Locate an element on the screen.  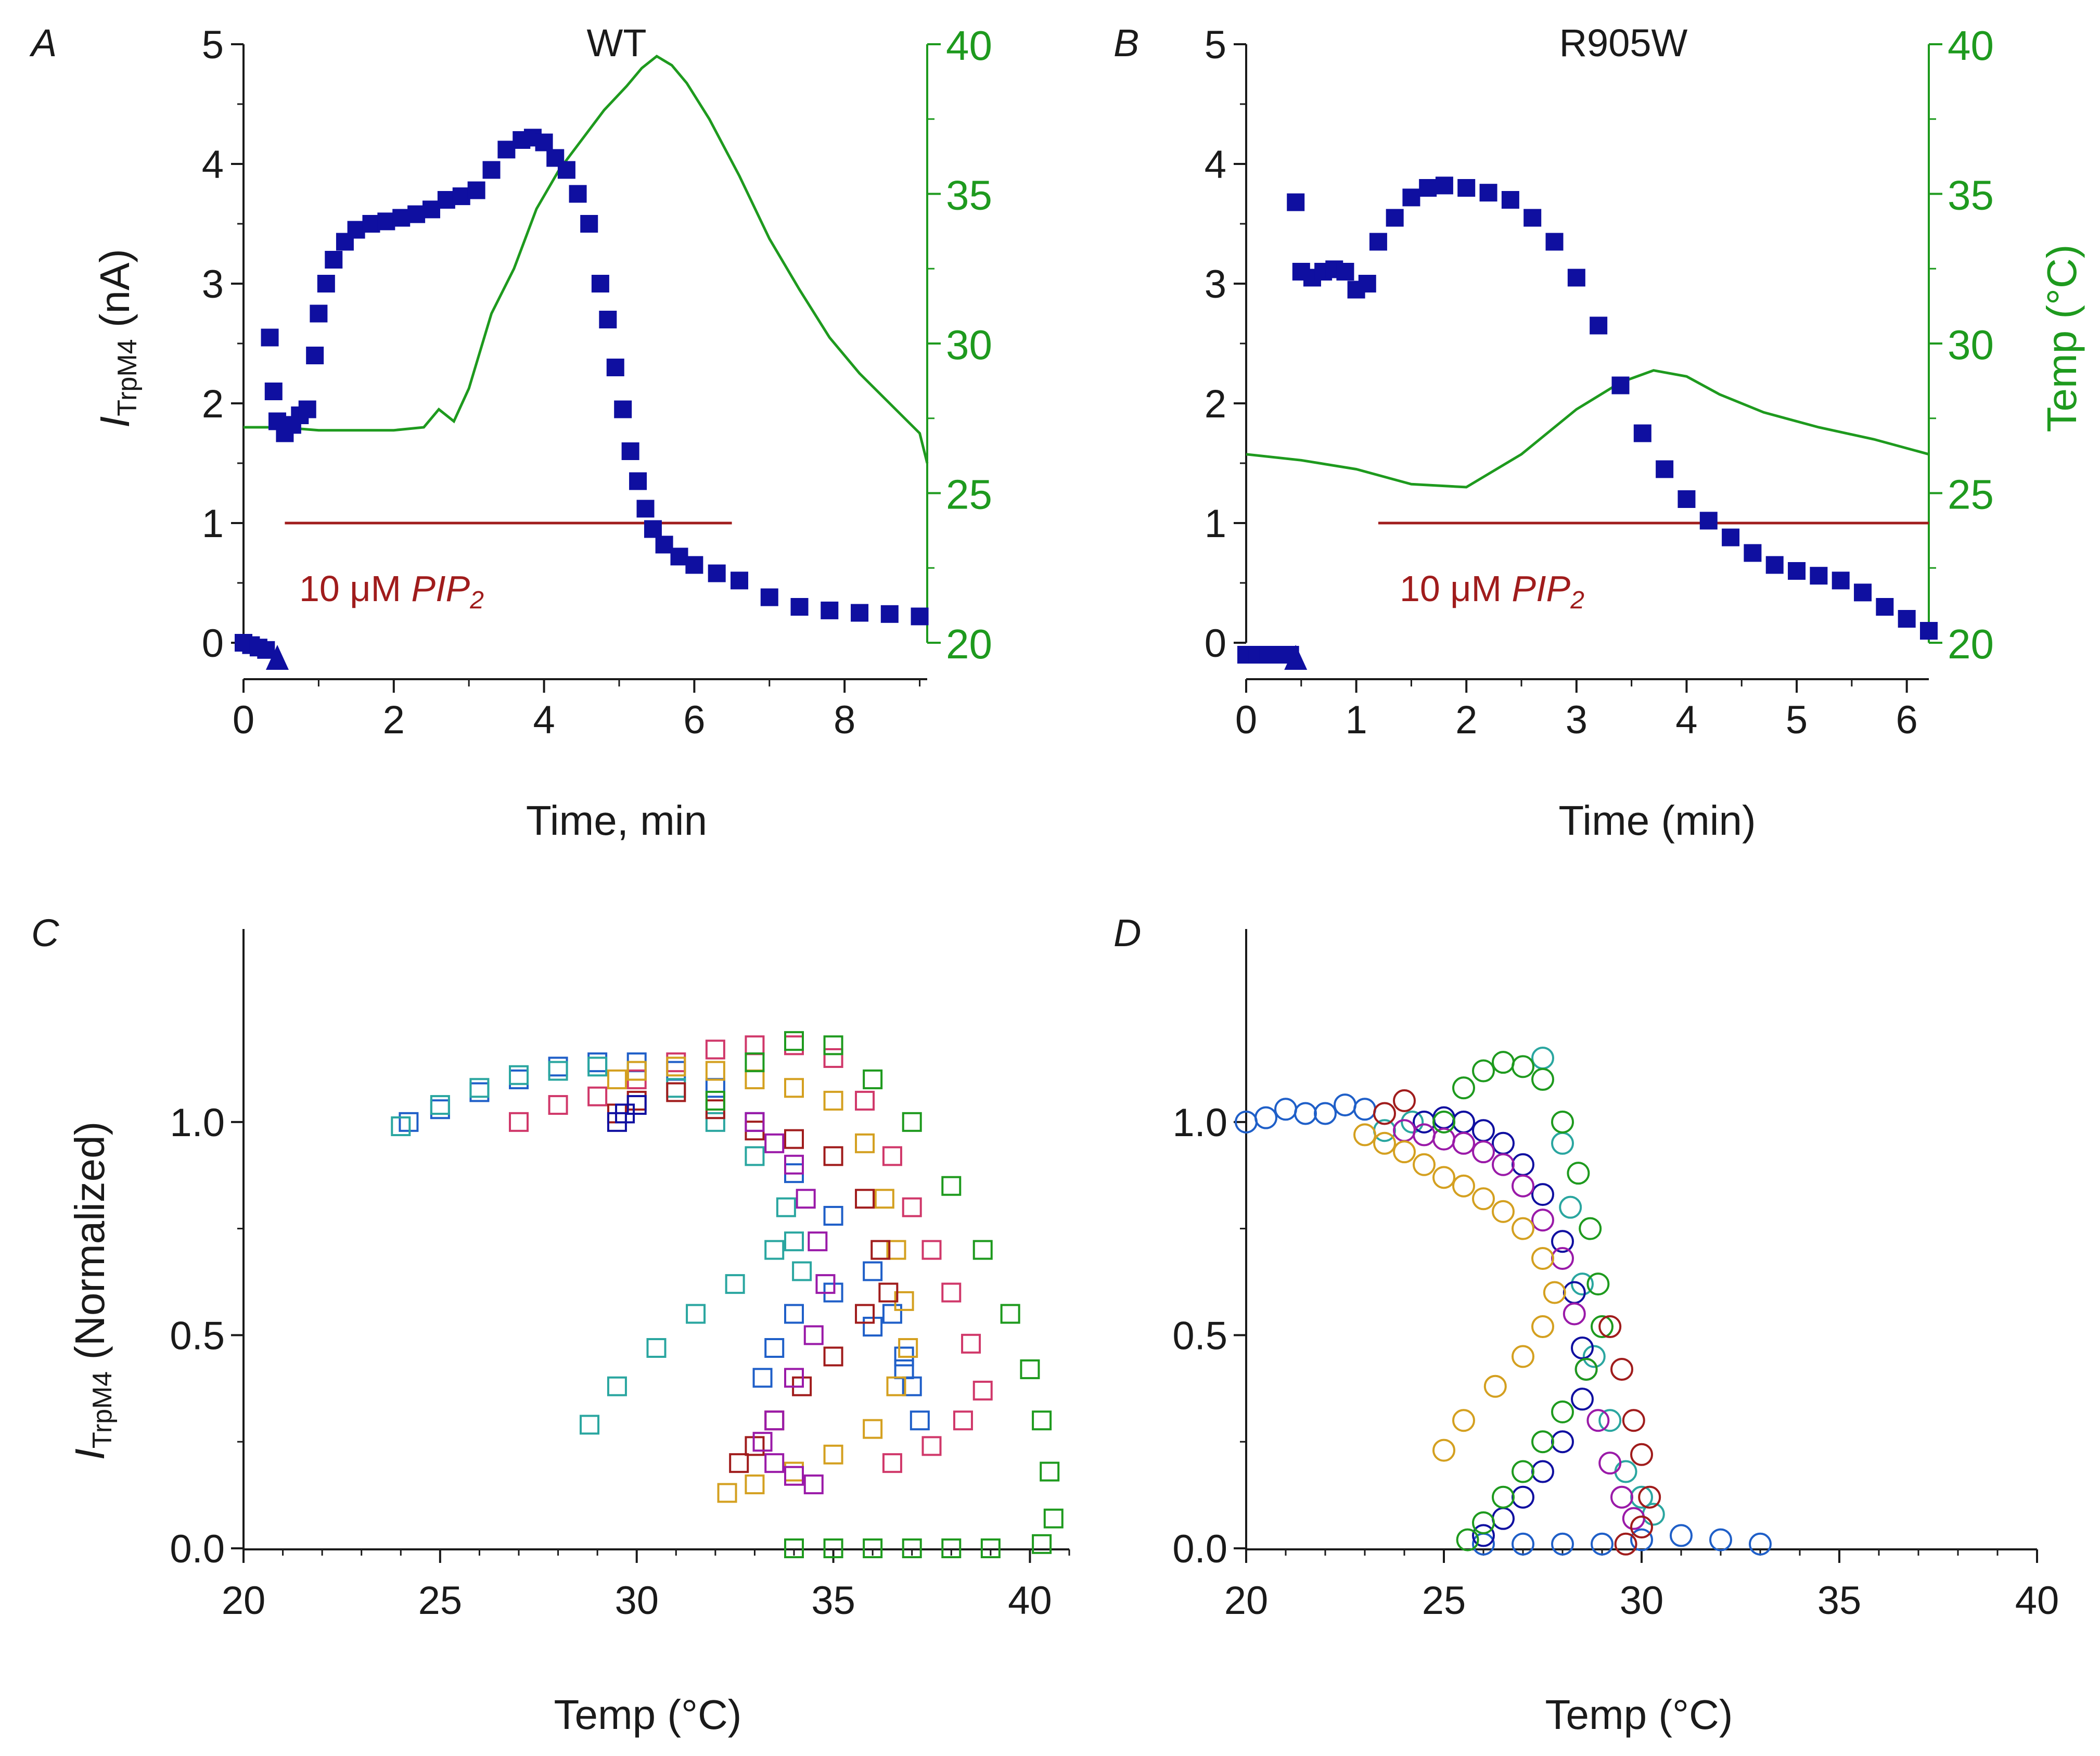
panel-d-xtick-label: 35 is located at coordinates (1840, 1601).